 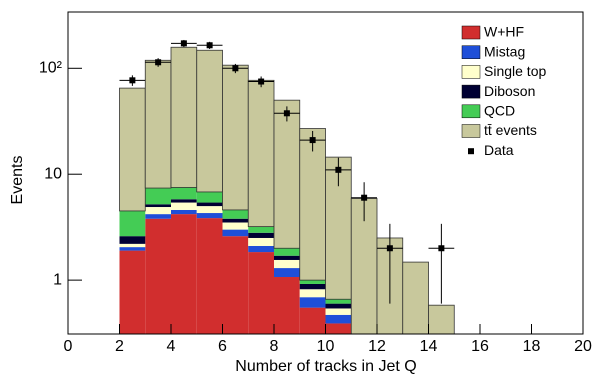 What do you see at coordinates (325, 366) in the screenshot?
I see `x-axis-label: Number of tracks in Jet Q` at bounding box center [325, 366].